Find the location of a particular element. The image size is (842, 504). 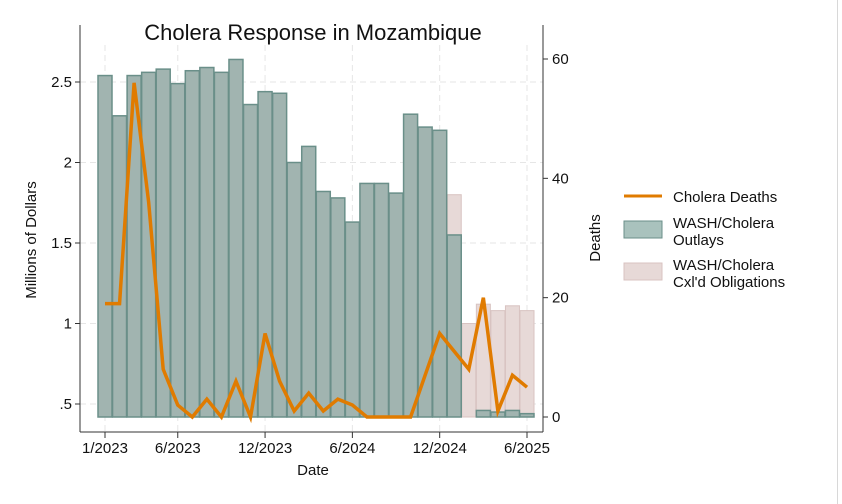

y-axis-right-label: Deaths is located at coordinates (595, 238).